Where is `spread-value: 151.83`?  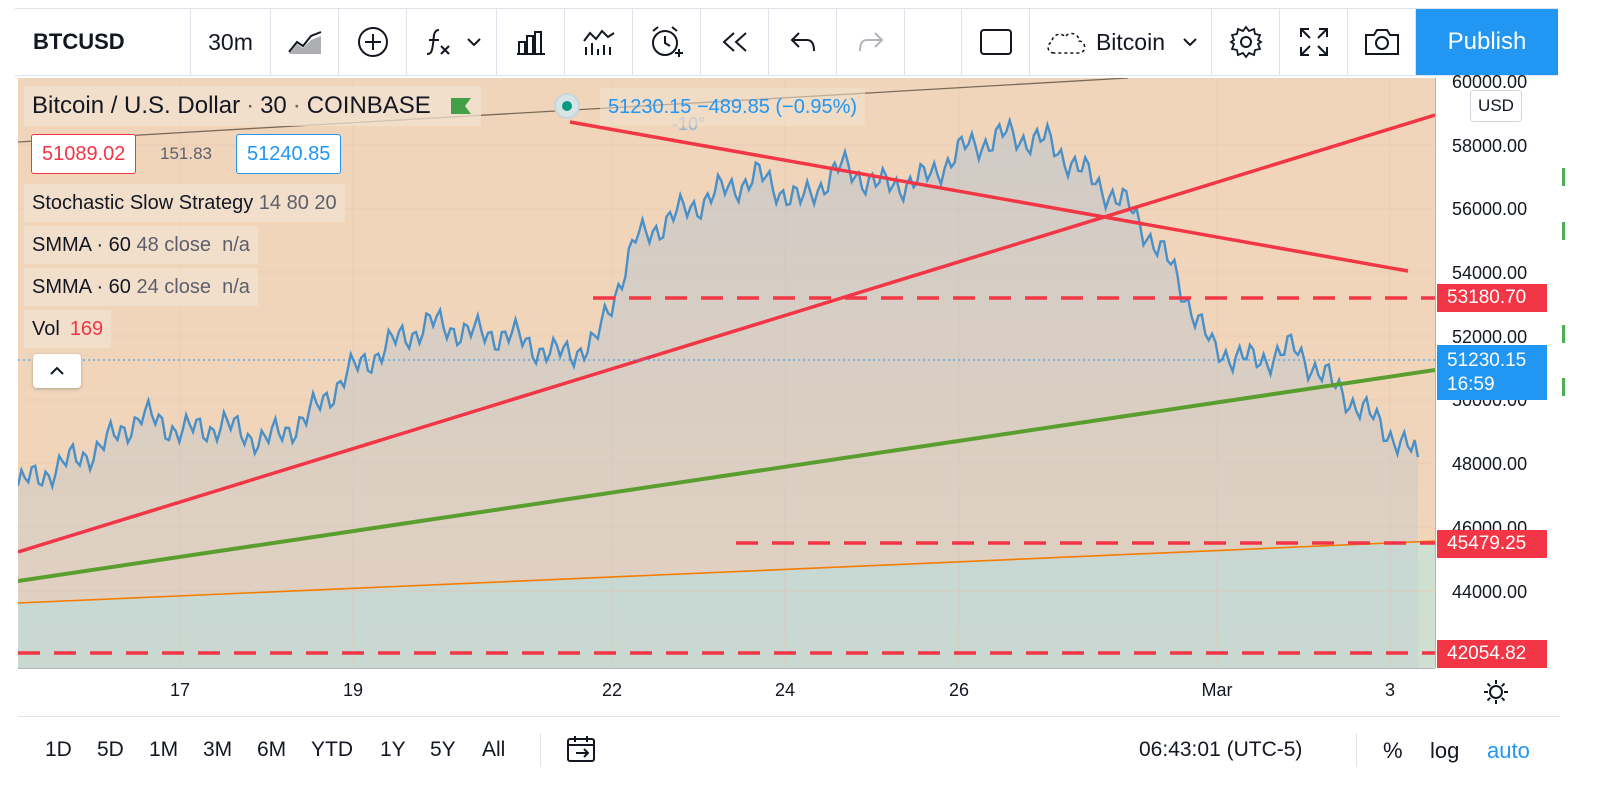
spread-value: 151.83 is located at coordinates (186, 154).